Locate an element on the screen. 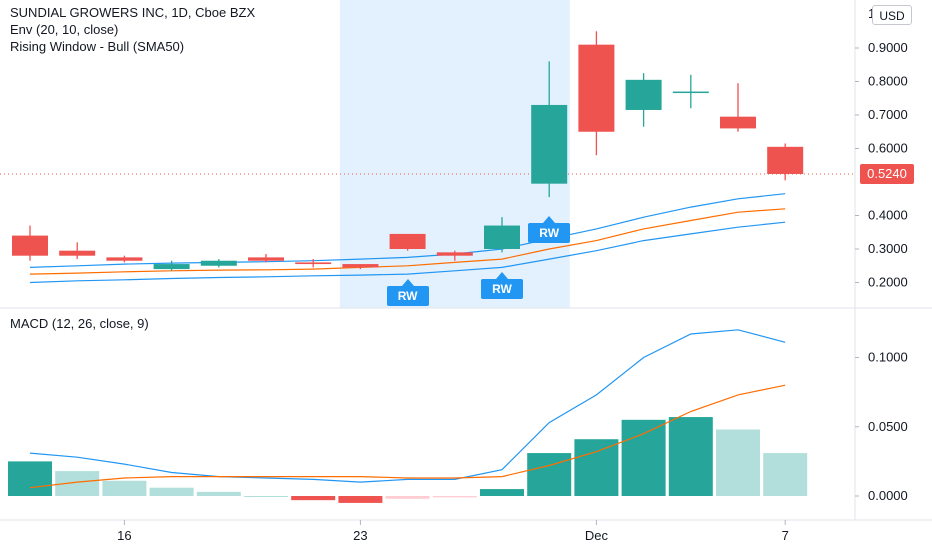 The image size is (932, 550). envelope-lower-line is located at coordinates (407, 252).